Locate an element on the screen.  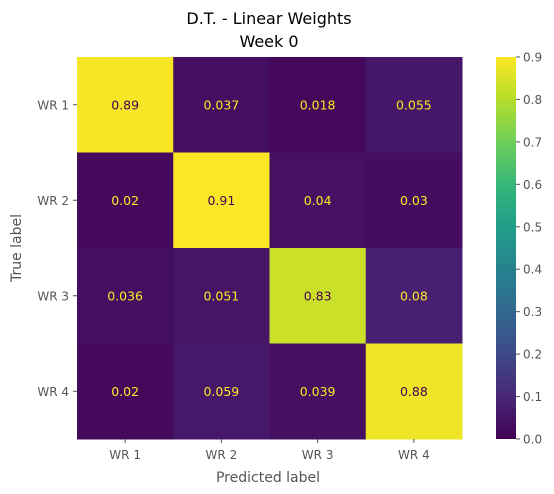
matrix-cell-r2-c4 is located at coordinates (414, 200).